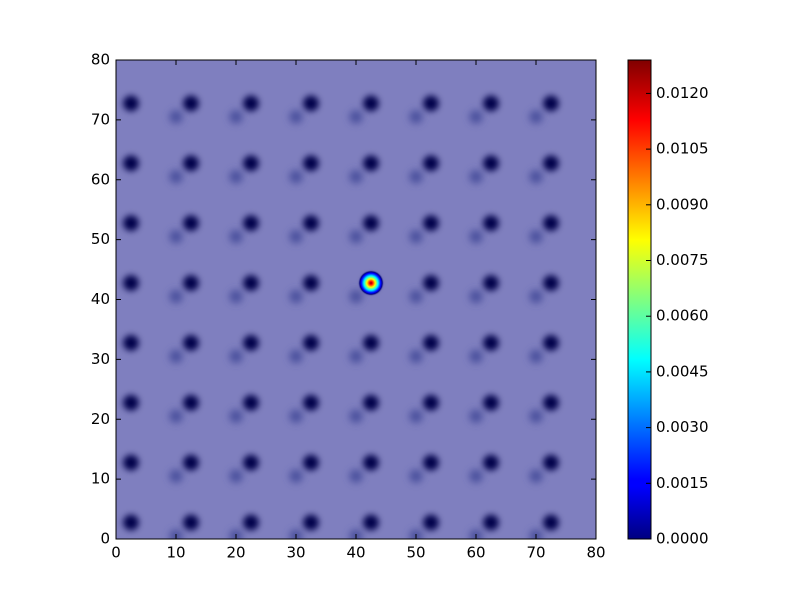 This screenshot has height=600, width=800. I want to click on x-tick-label: 50, so click(415, 553).